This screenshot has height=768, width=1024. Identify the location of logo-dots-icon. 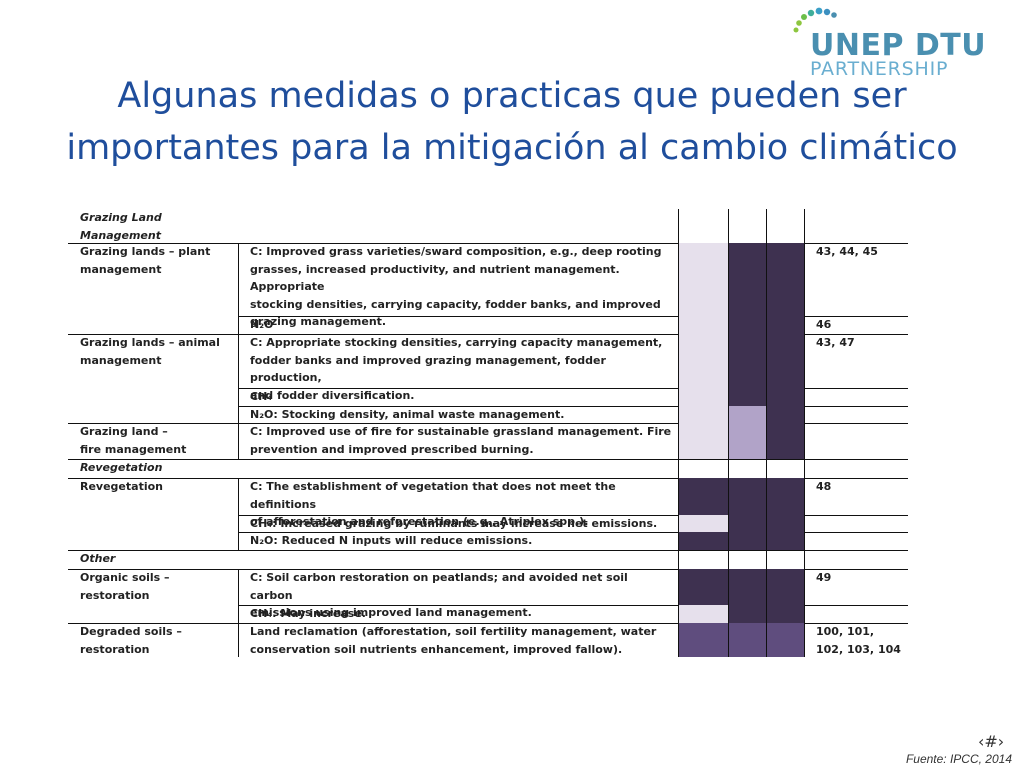
(815, 20).